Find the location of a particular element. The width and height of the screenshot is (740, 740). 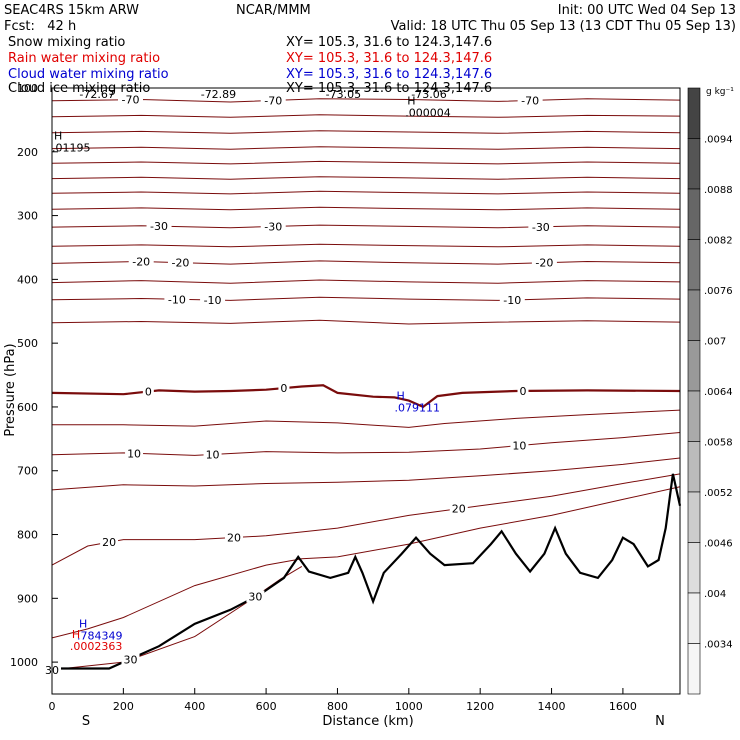

x-axis-title: Distance (km) is located at coordinates (367, 721).